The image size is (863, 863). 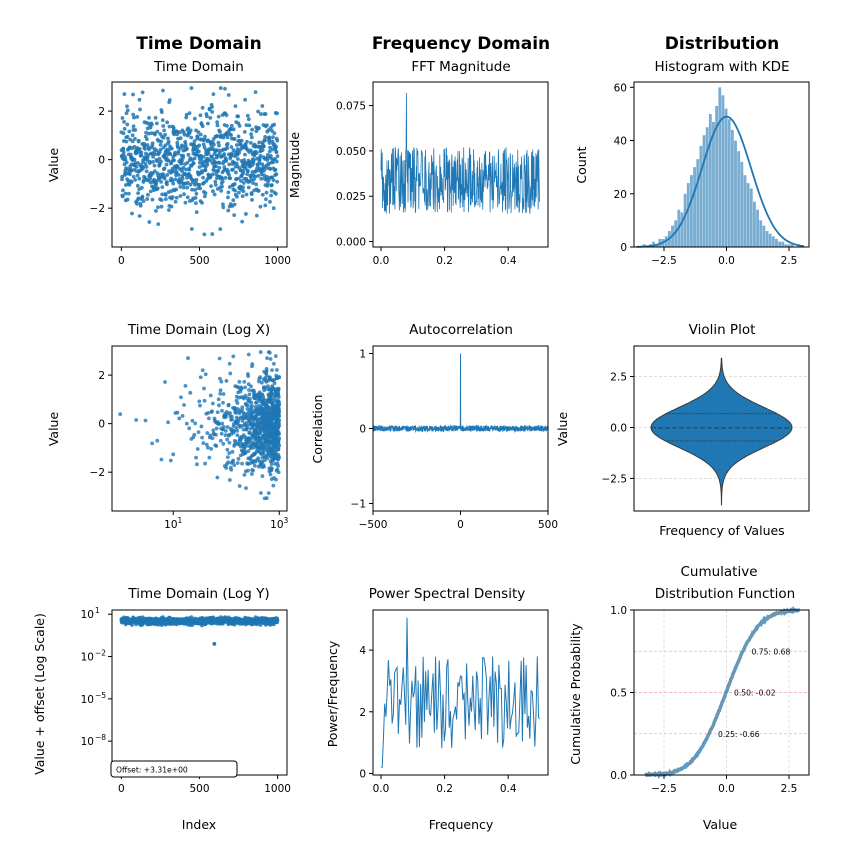 What do you see at coordinates (101, 161) in the screenshot?
I see `time-ytick-label: 0` at bounding box center [101, 161].